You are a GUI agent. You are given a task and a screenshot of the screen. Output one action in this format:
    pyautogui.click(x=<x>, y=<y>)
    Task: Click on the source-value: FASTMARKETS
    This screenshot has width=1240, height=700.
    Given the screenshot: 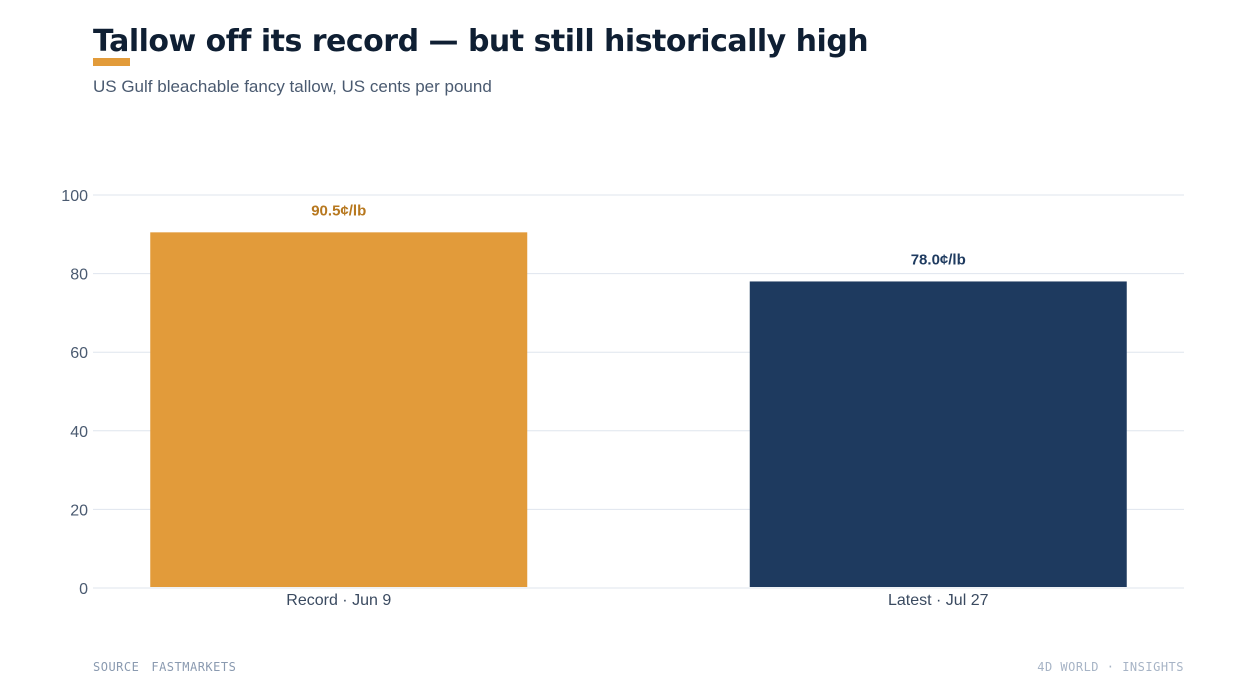 What is the action you would take?
    pyautogui.click(x=194, y=667)
    